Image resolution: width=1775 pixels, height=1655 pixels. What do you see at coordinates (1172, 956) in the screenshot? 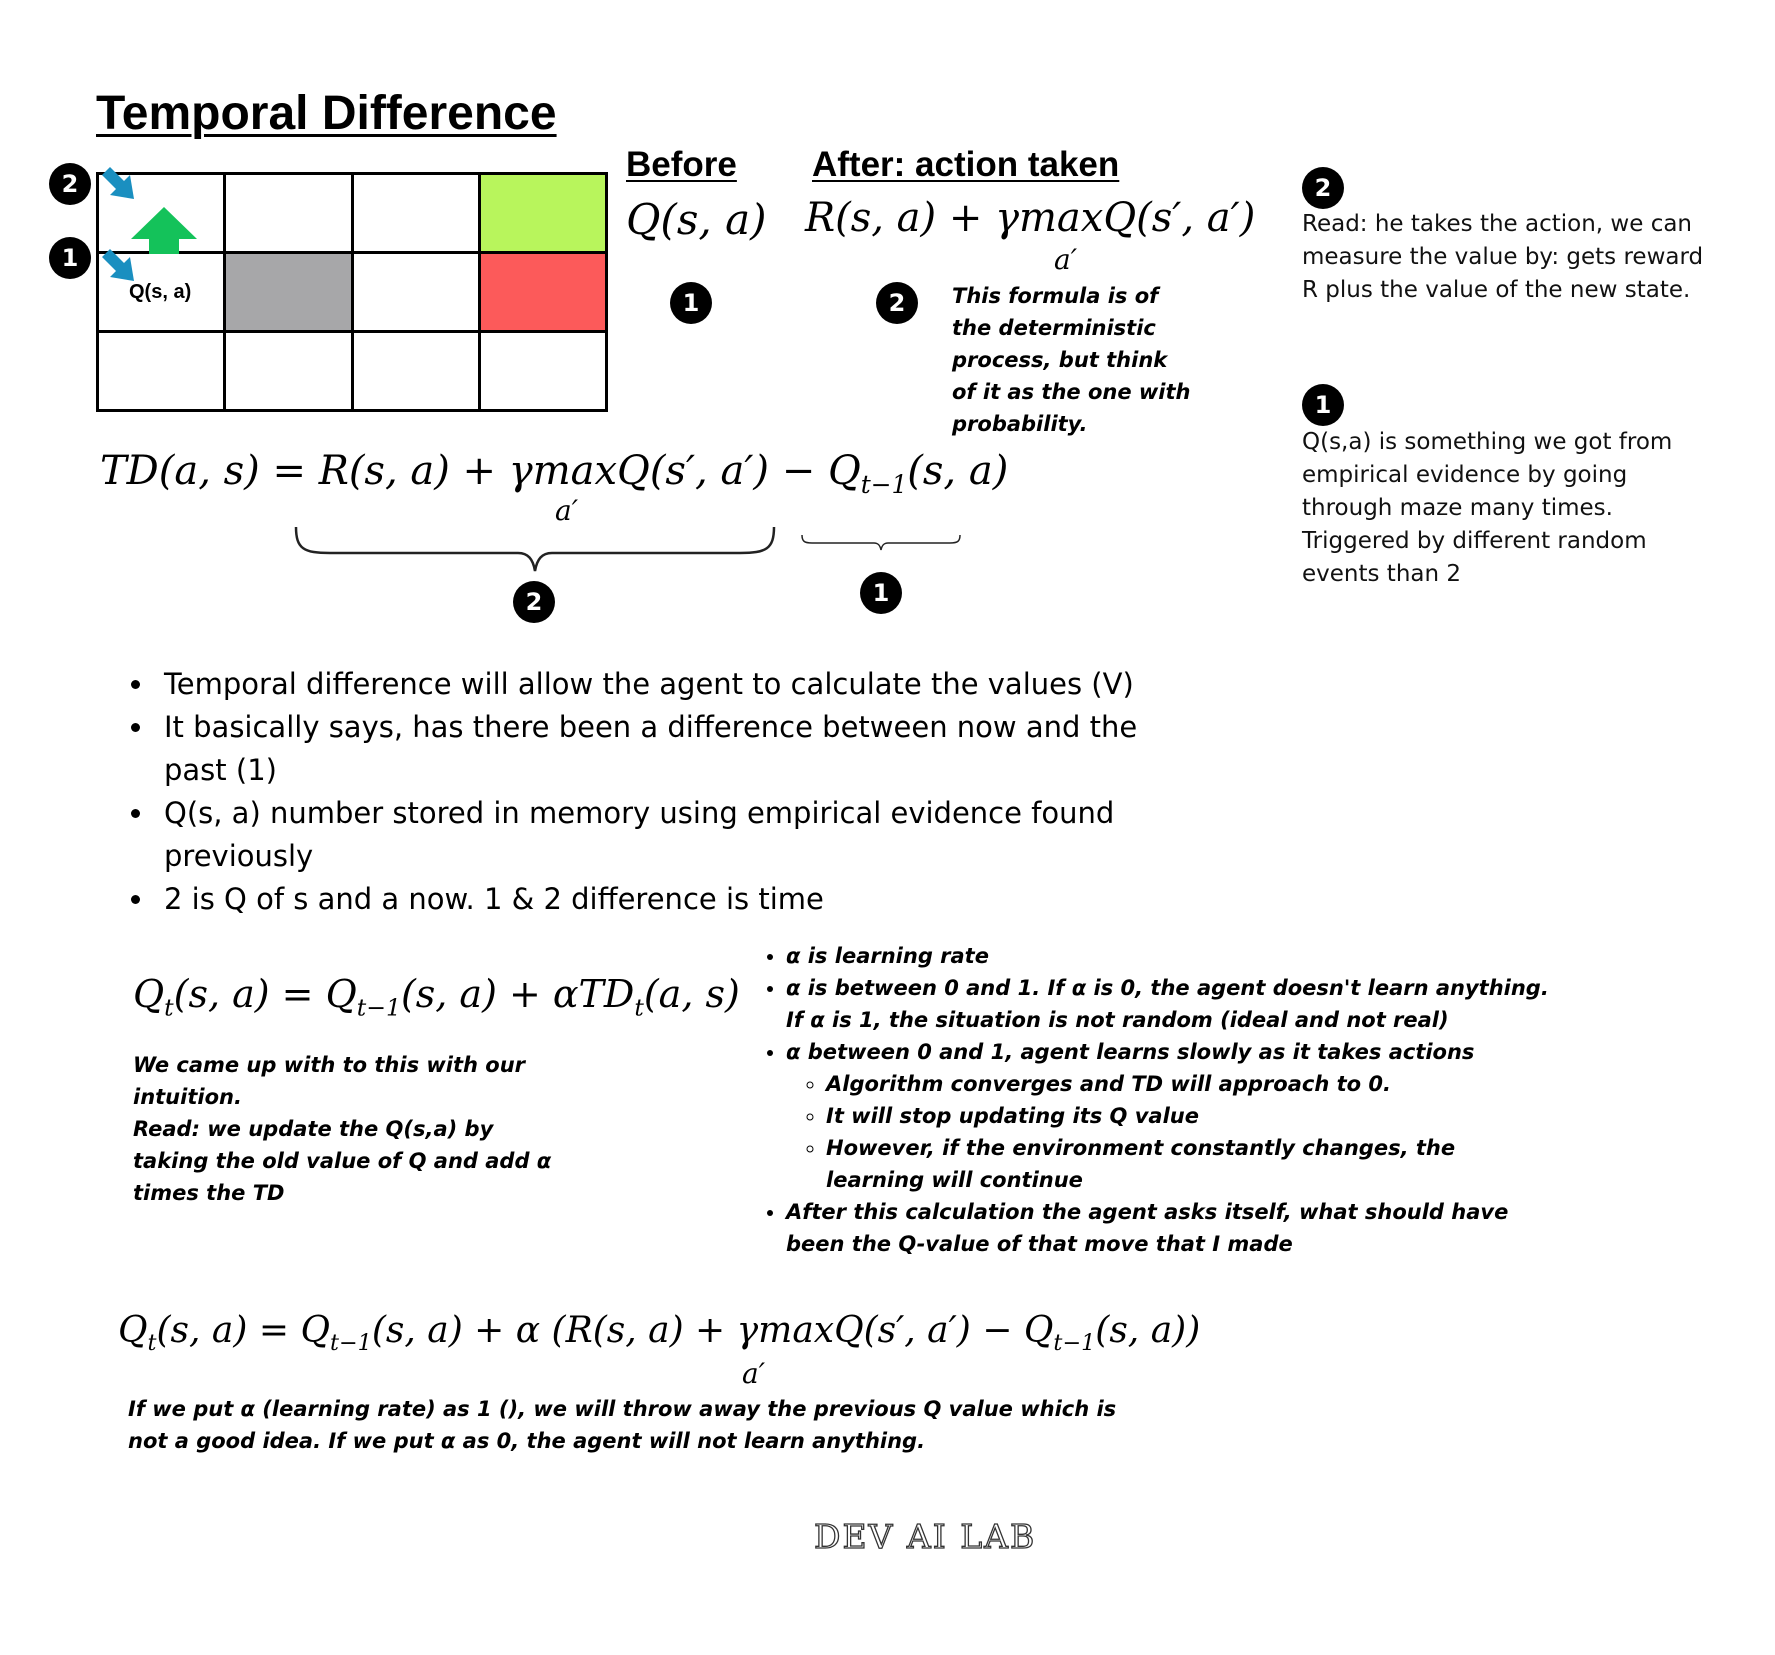
I see `list-item: α is learning rate` at bounding box center [1172, 956].